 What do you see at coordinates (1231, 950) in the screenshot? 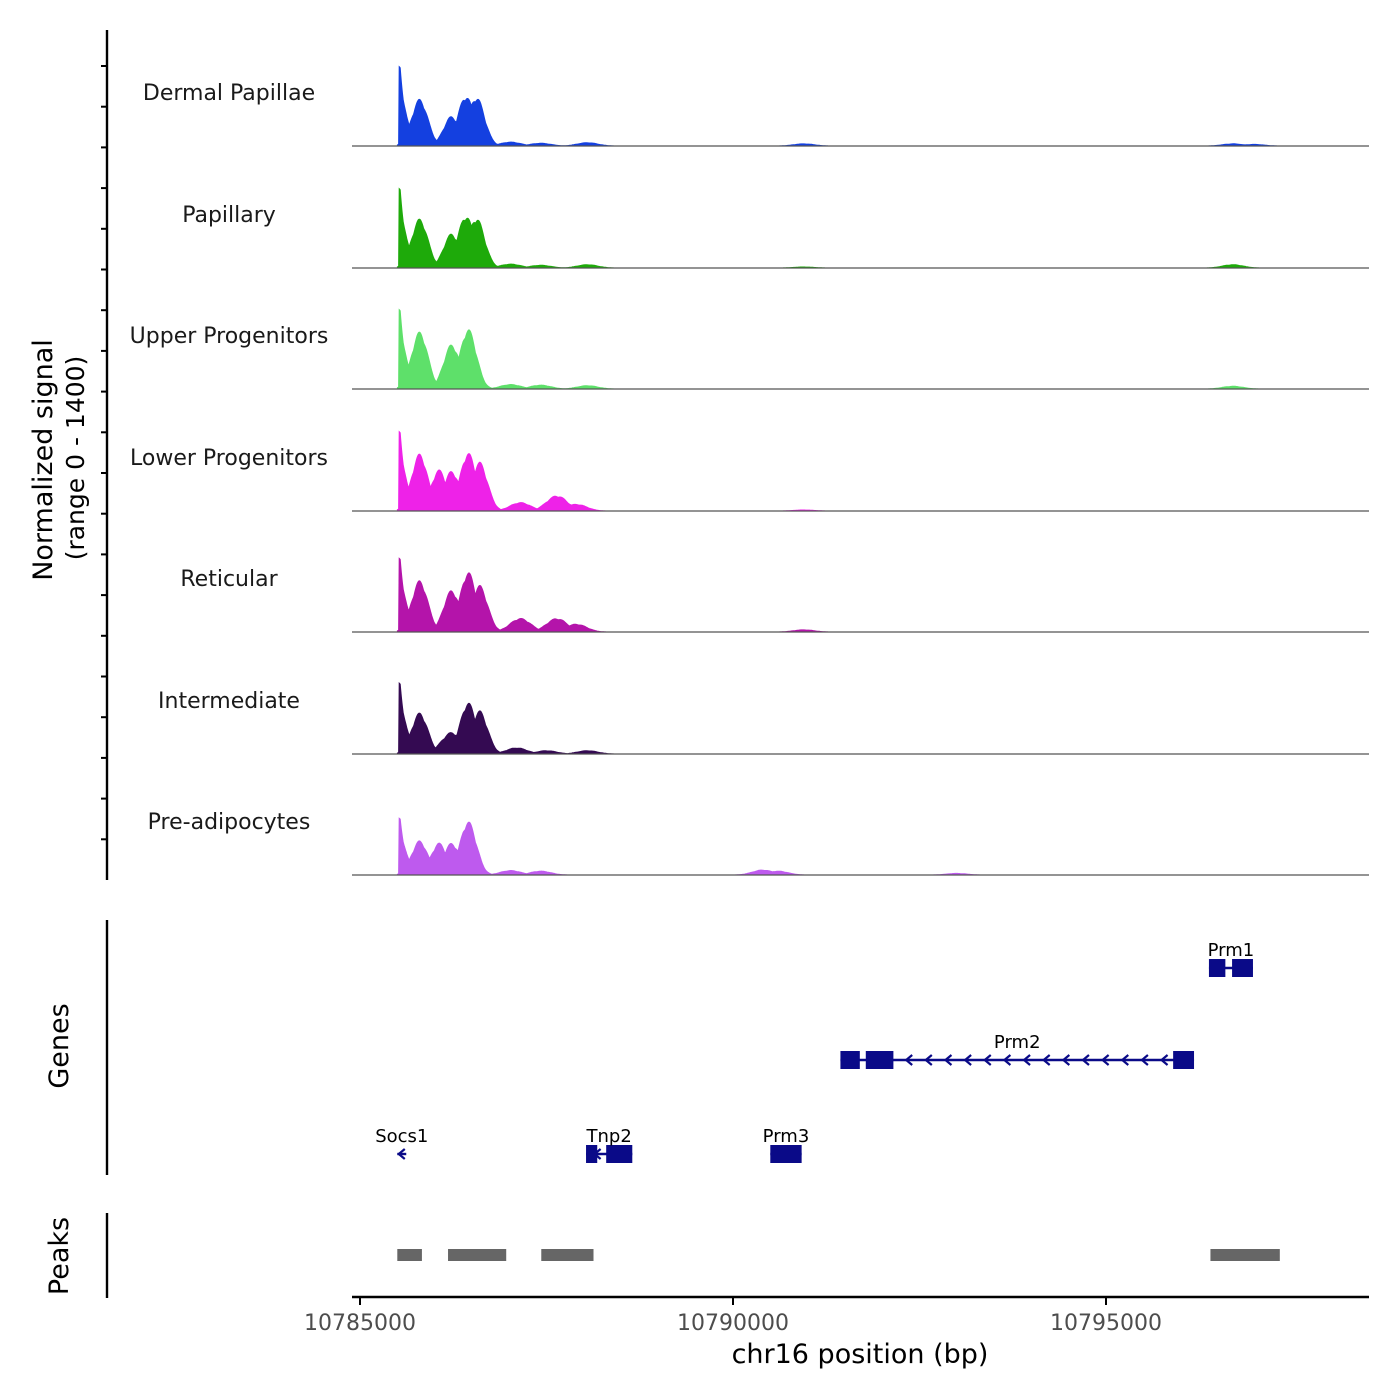
I see `gene-label: Prm1` at bounding box center [1231, 950].